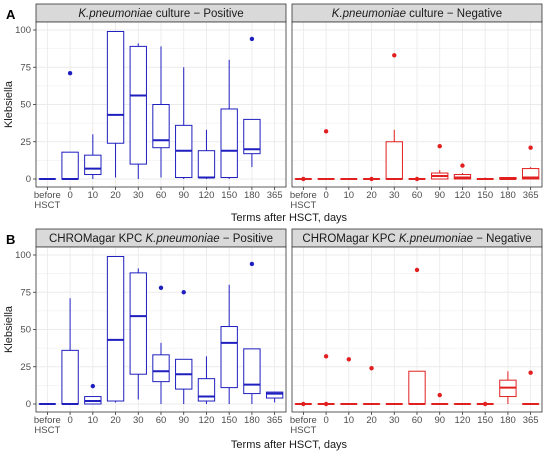  I want to click on x-tick-label: 30, so click(394, 195).